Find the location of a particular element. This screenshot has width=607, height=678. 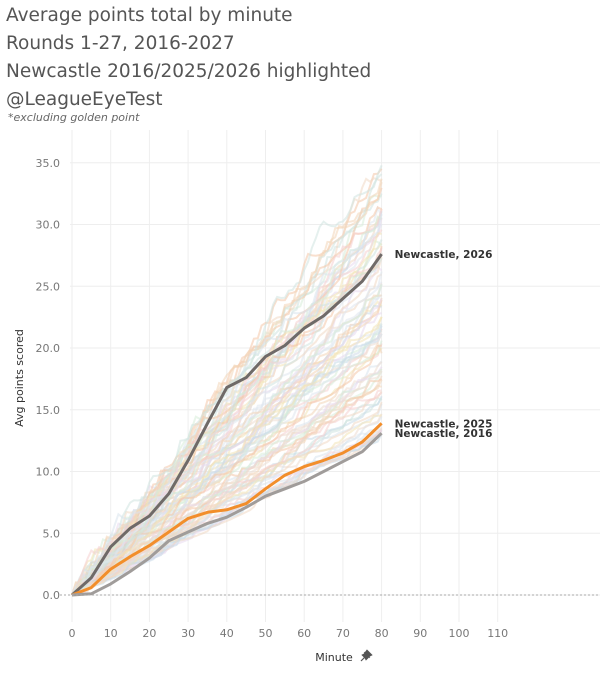

x-tick-label: 80 is located at coordinates (382, 633).